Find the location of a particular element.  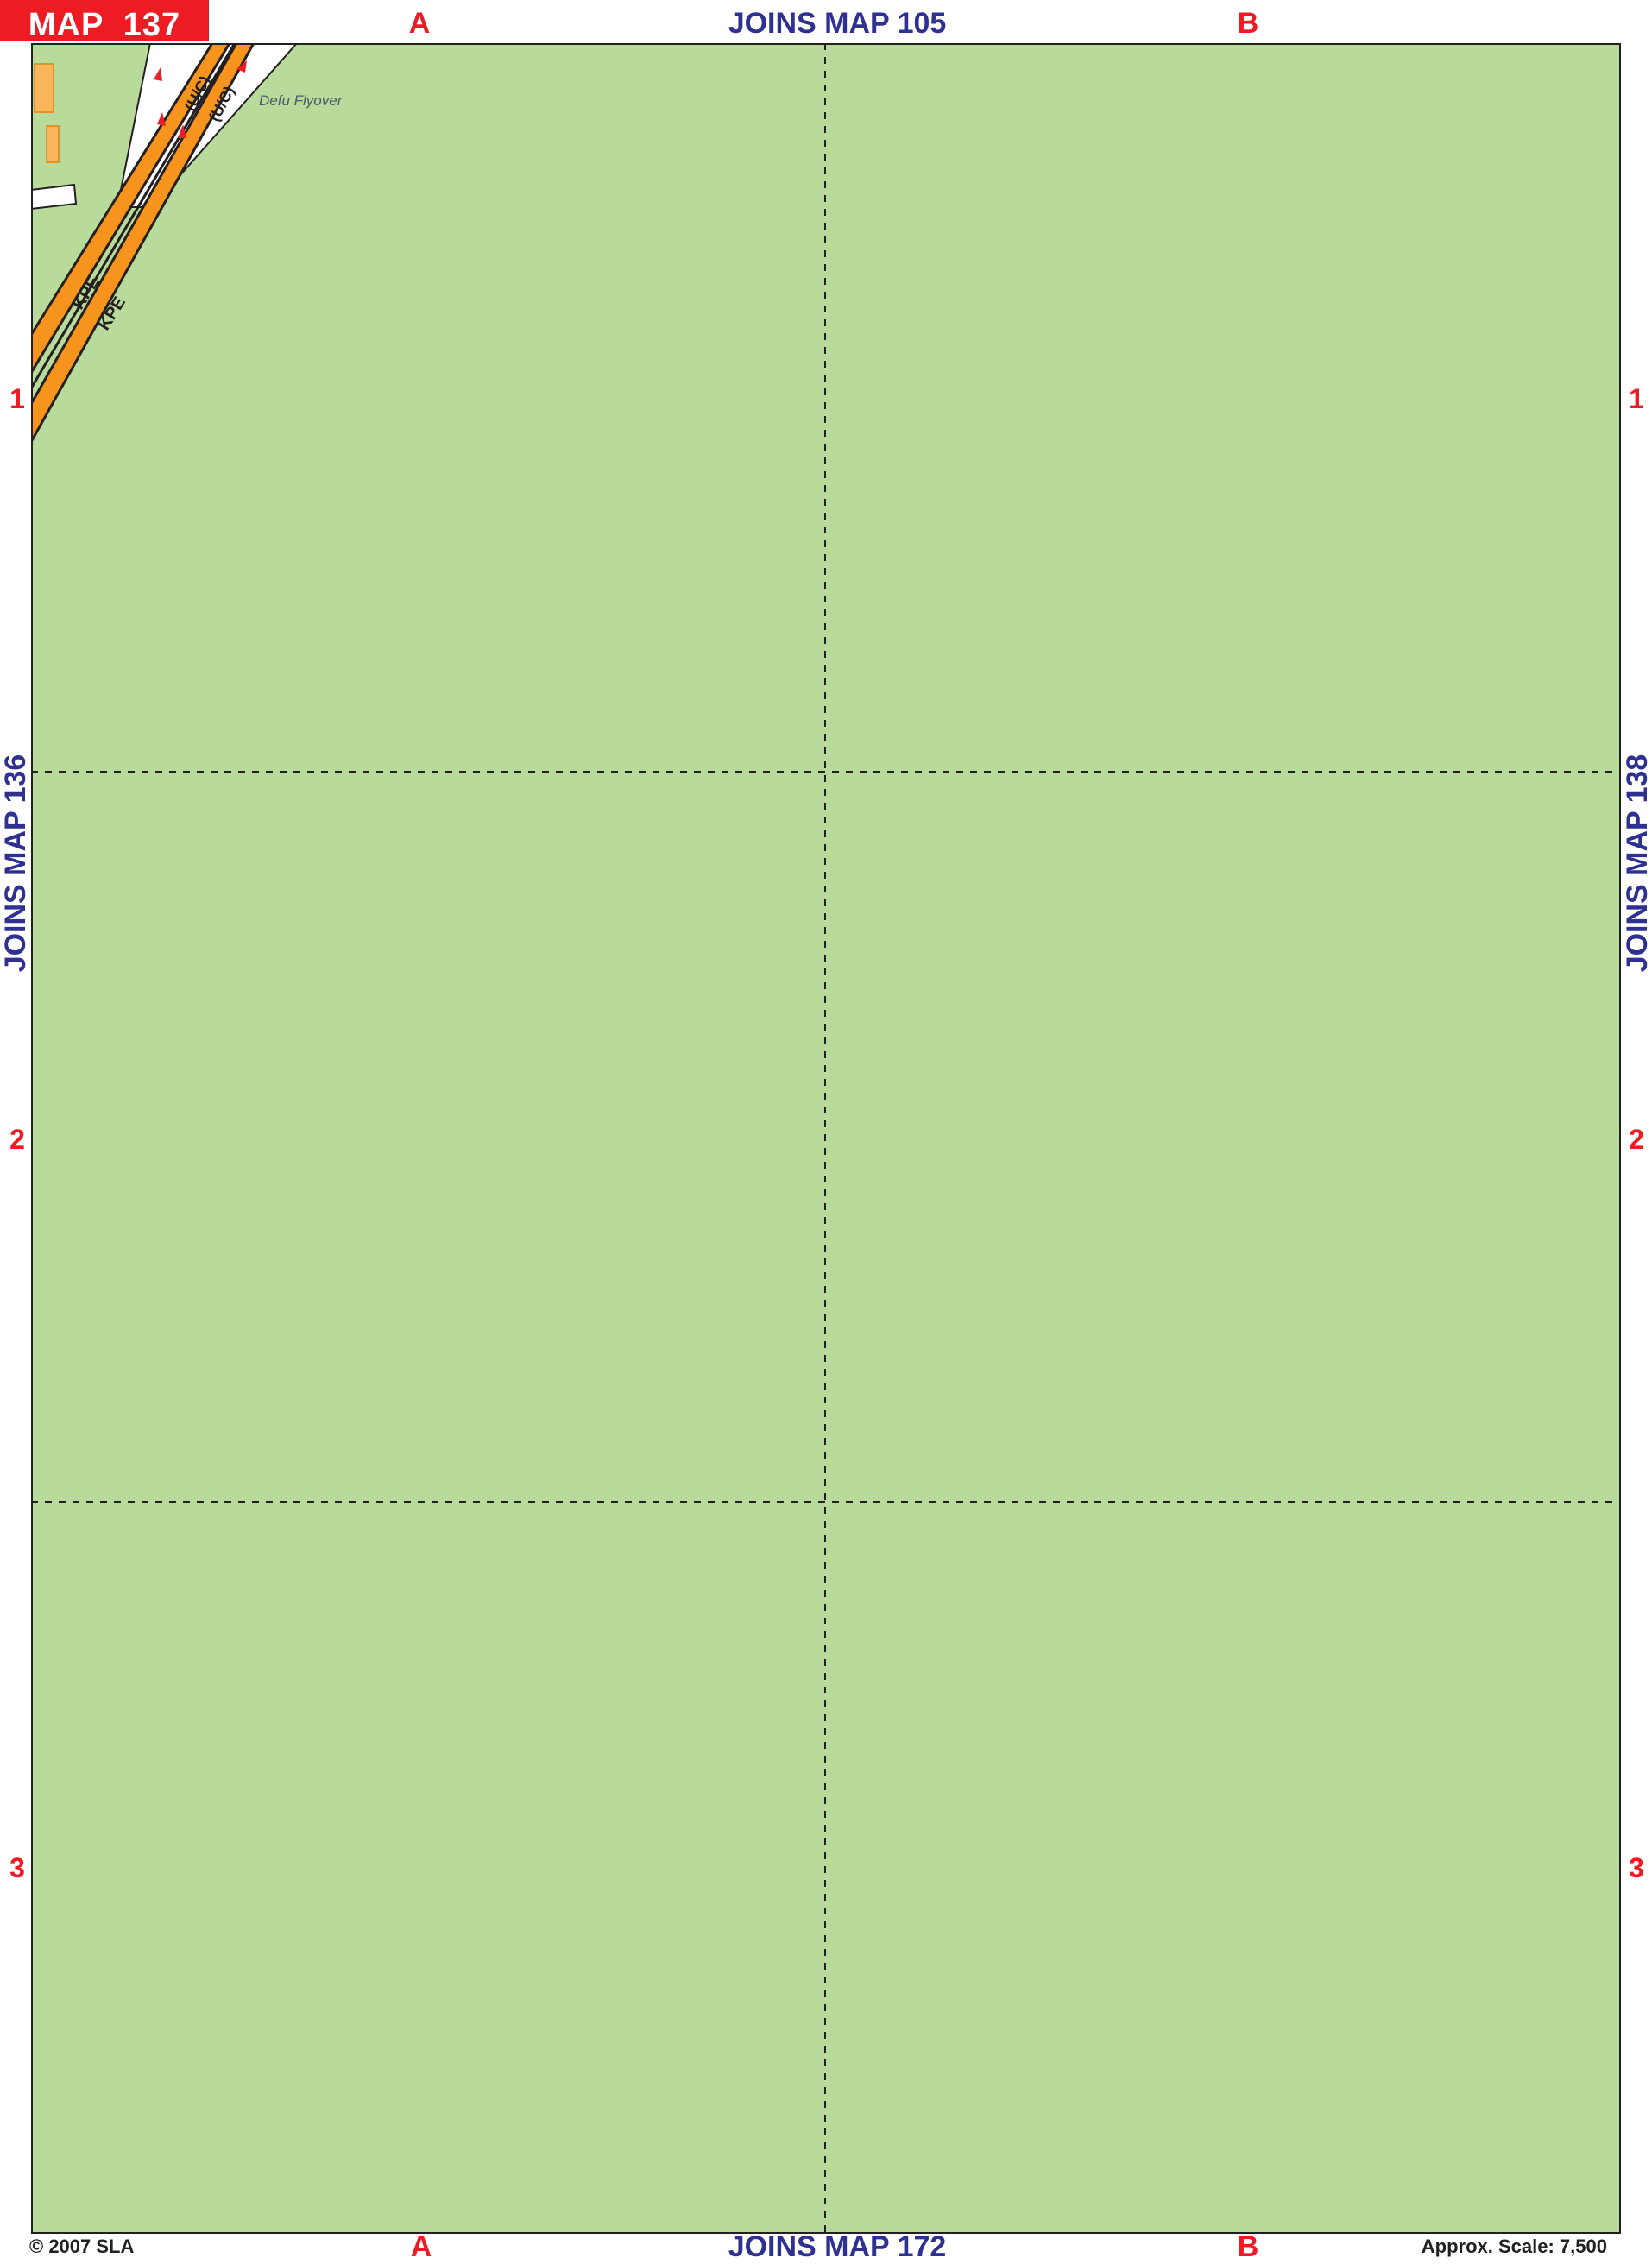

map-number-label: MAP 137 is located at coordinates (104, 25).